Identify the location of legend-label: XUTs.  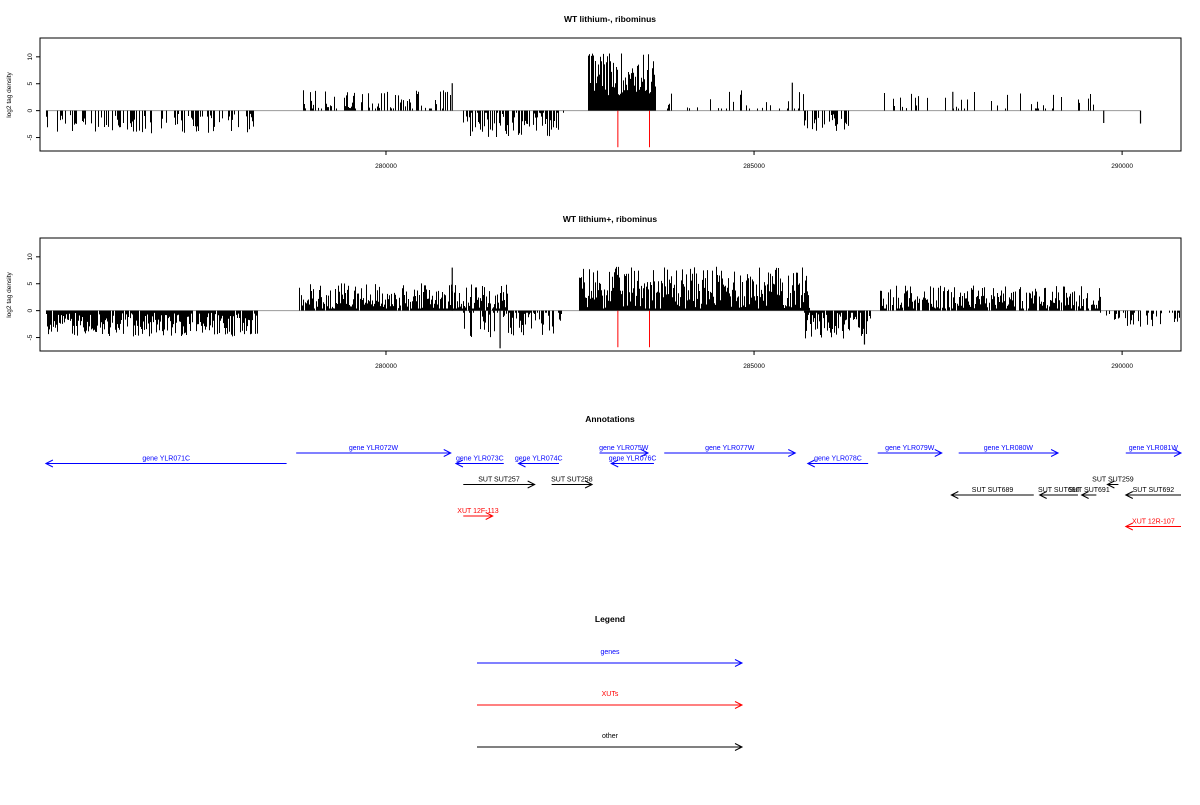
(610, 694).